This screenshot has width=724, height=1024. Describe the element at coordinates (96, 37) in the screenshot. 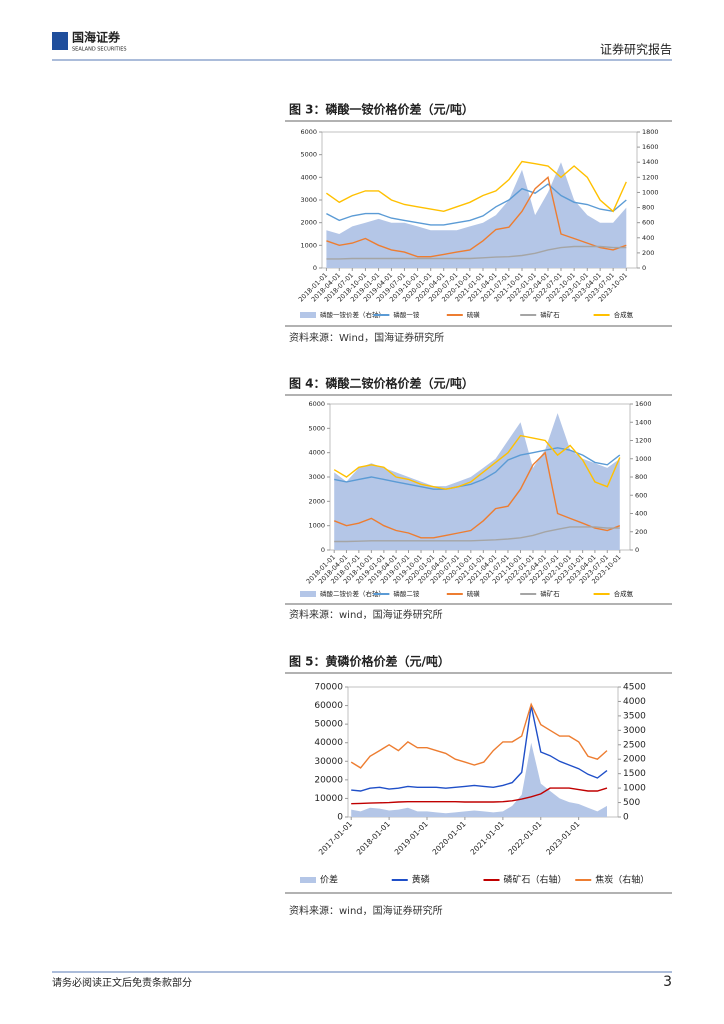

I see `logo-text: 国海证券` at that location.